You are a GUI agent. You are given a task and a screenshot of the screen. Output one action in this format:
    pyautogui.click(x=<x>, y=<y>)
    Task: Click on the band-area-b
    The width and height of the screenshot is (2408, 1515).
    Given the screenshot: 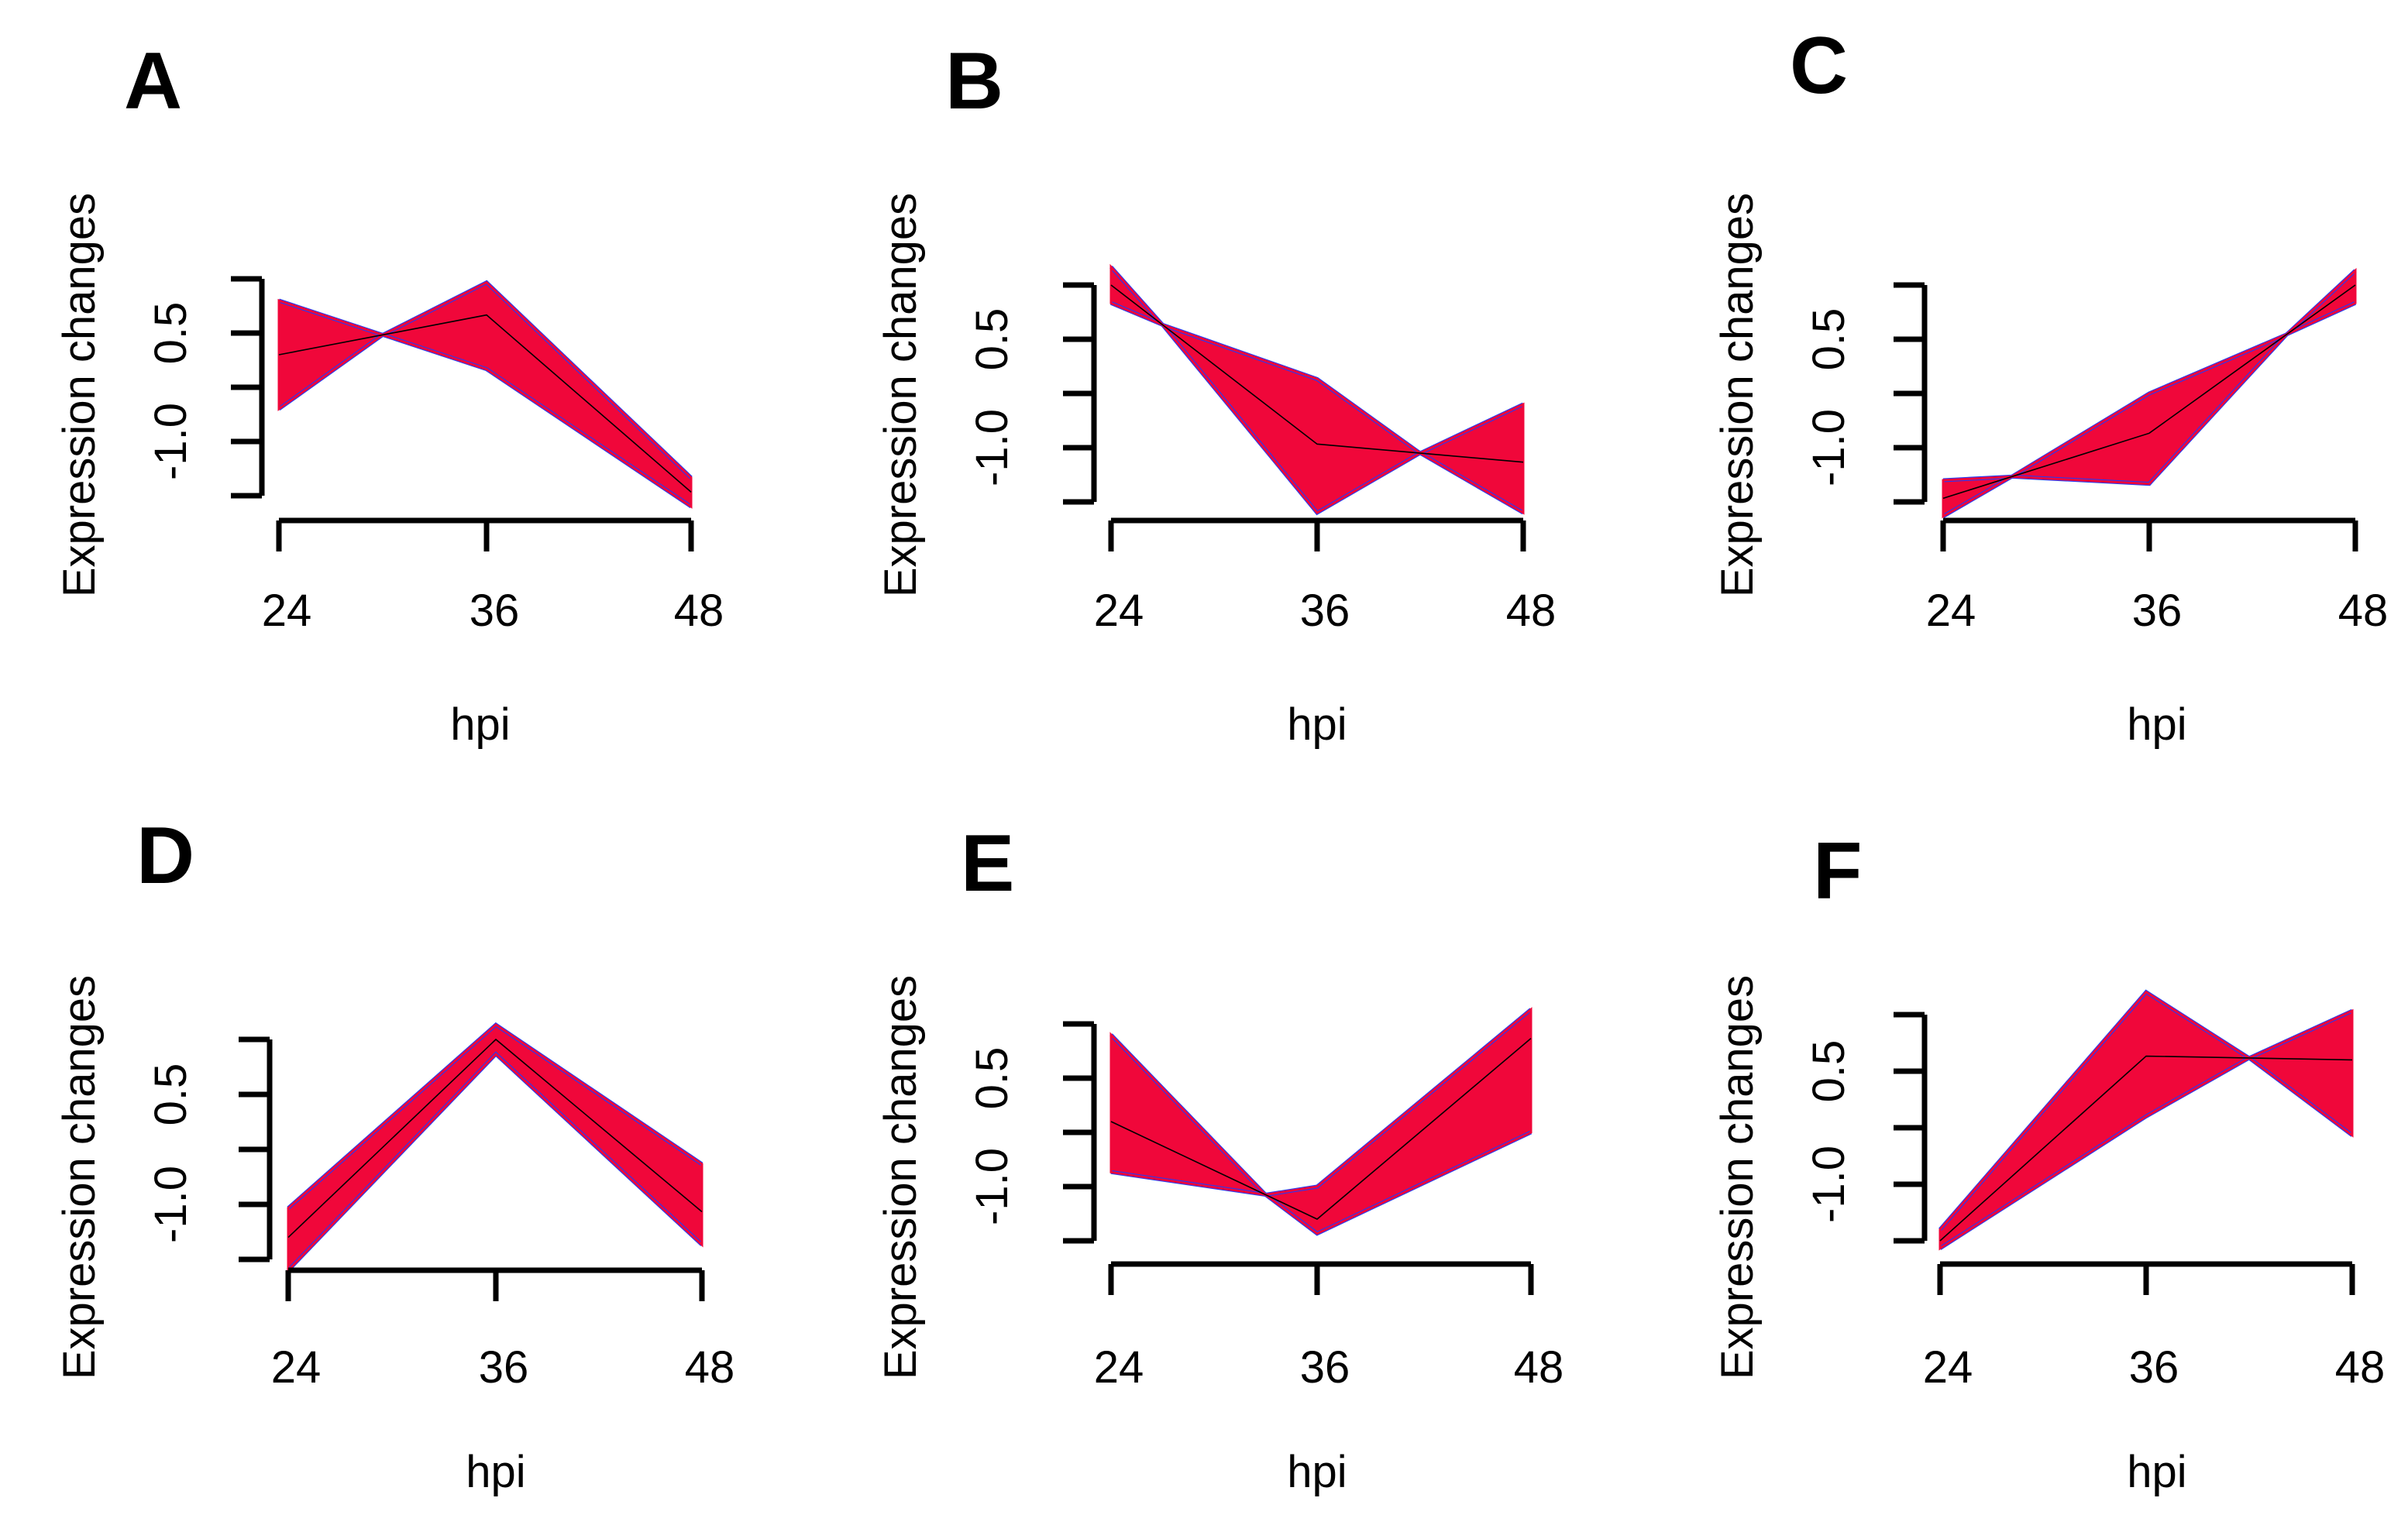 What is the action you would take?
    pyautogui.click(x=1317, y=389)
    